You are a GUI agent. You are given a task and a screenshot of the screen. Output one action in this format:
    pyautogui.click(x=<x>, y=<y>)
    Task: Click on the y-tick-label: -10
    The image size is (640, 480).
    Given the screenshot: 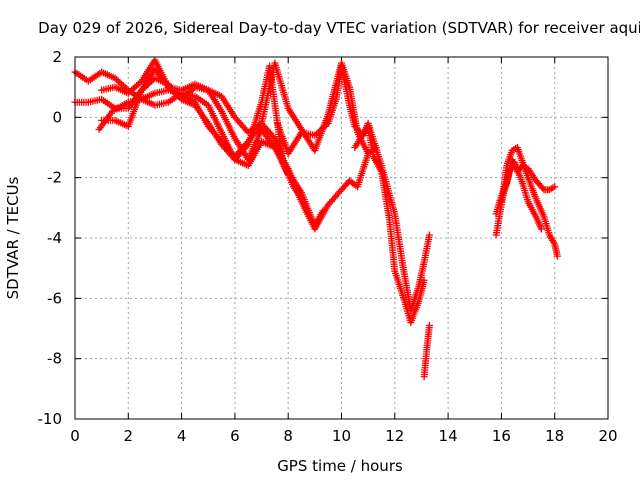 What is the action you would take?
    pyautogui.click(x=50, y=419)
    